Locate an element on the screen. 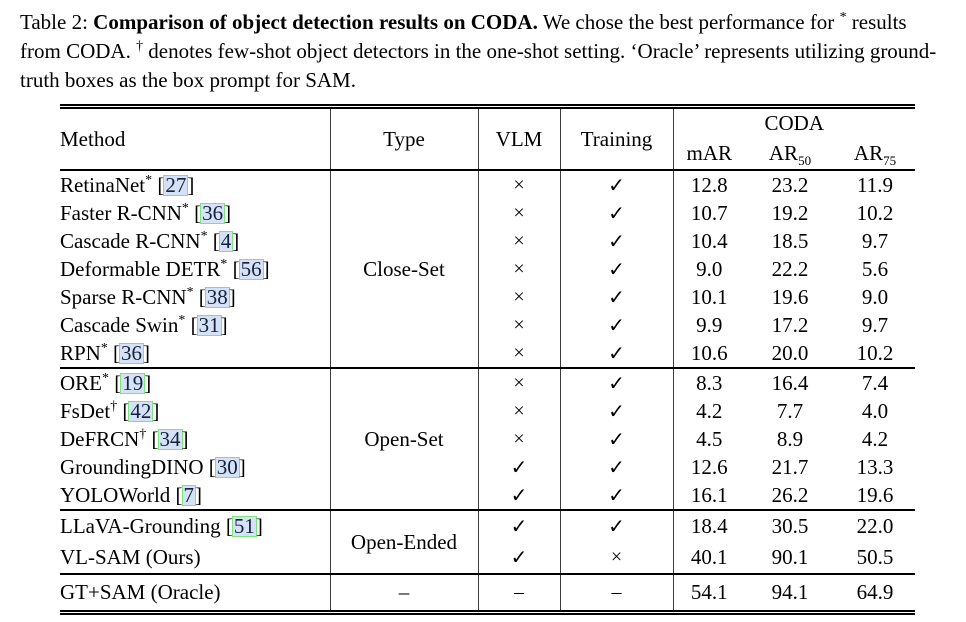 The width and height of the screenshot is (966, 622). citation-link: 27 is located at coordinates (176, 184).